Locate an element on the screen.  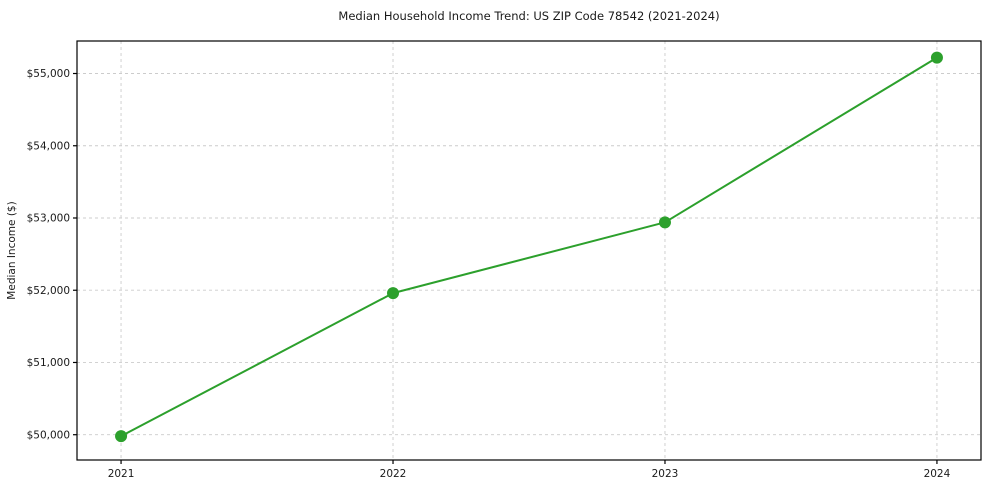
x-tick-label: 2024 is located at coordinates (937, 474).